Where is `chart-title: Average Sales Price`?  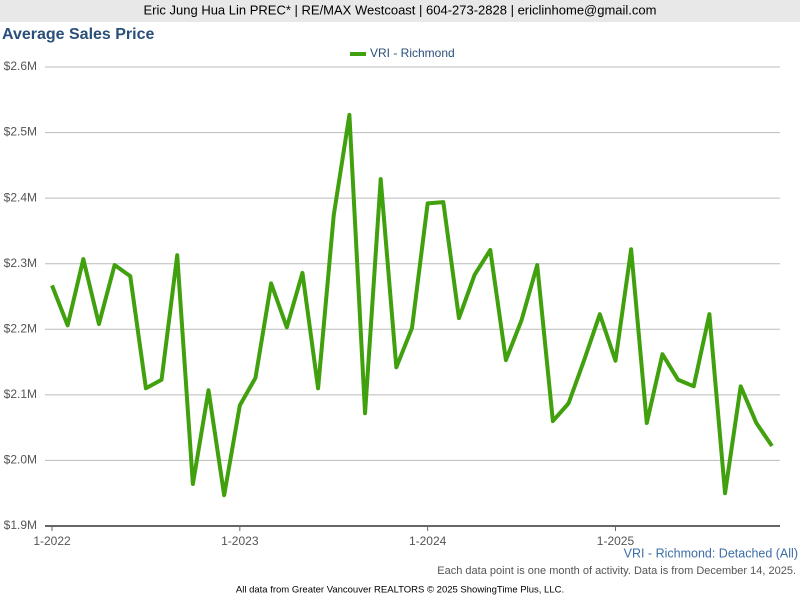 chart-title: Average Sales Price is located at coordinates (78, 34).